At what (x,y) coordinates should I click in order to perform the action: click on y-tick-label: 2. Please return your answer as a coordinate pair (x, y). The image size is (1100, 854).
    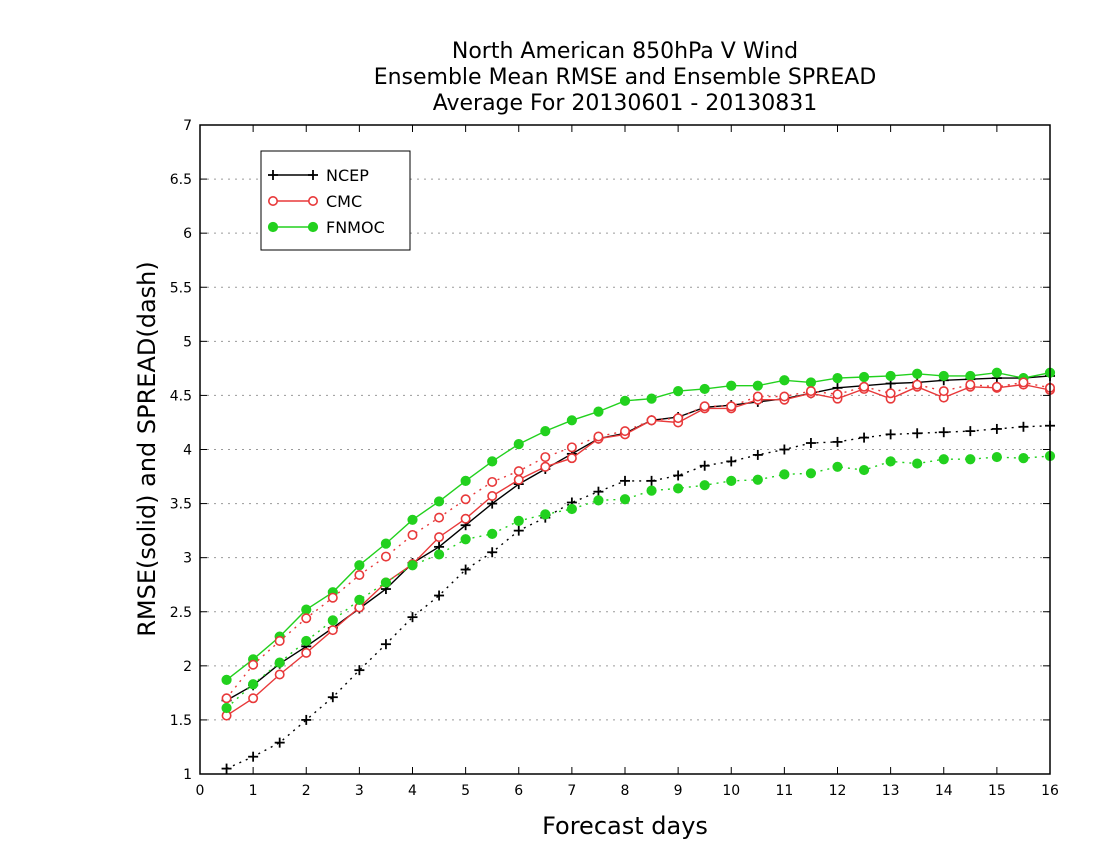
    Looking at the image, I should click on (187, 667).